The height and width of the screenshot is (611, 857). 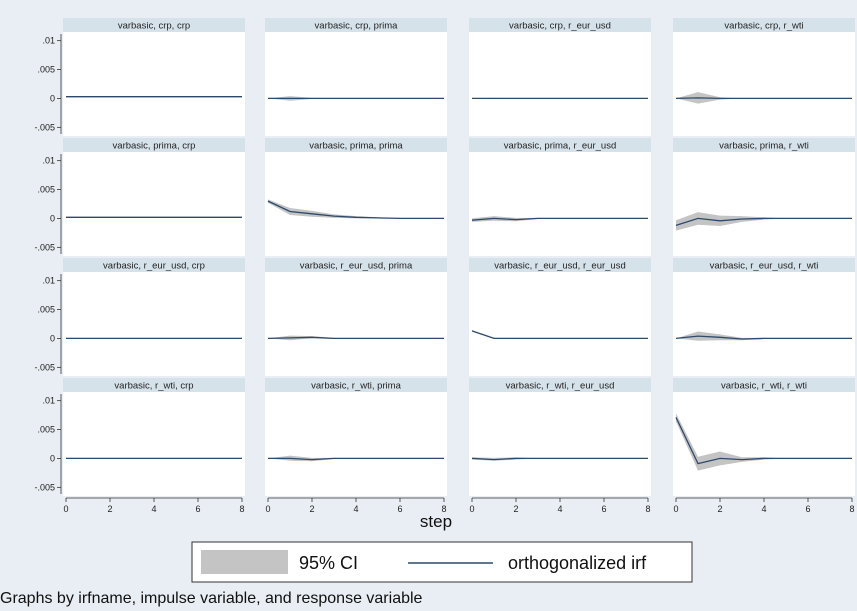 I want to click on legend-ci-swatch, so click(x=244, y=562).